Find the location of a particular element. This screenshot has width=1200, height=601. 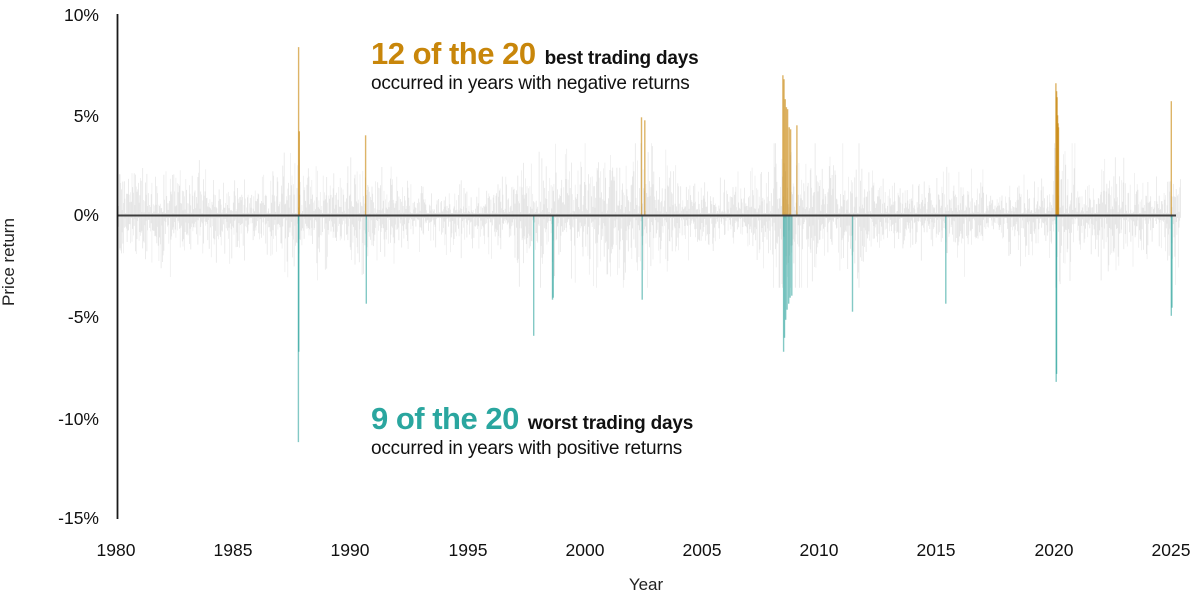

best-days-count-highlight: 12 of the 20 is located at coordinates (453, 53).